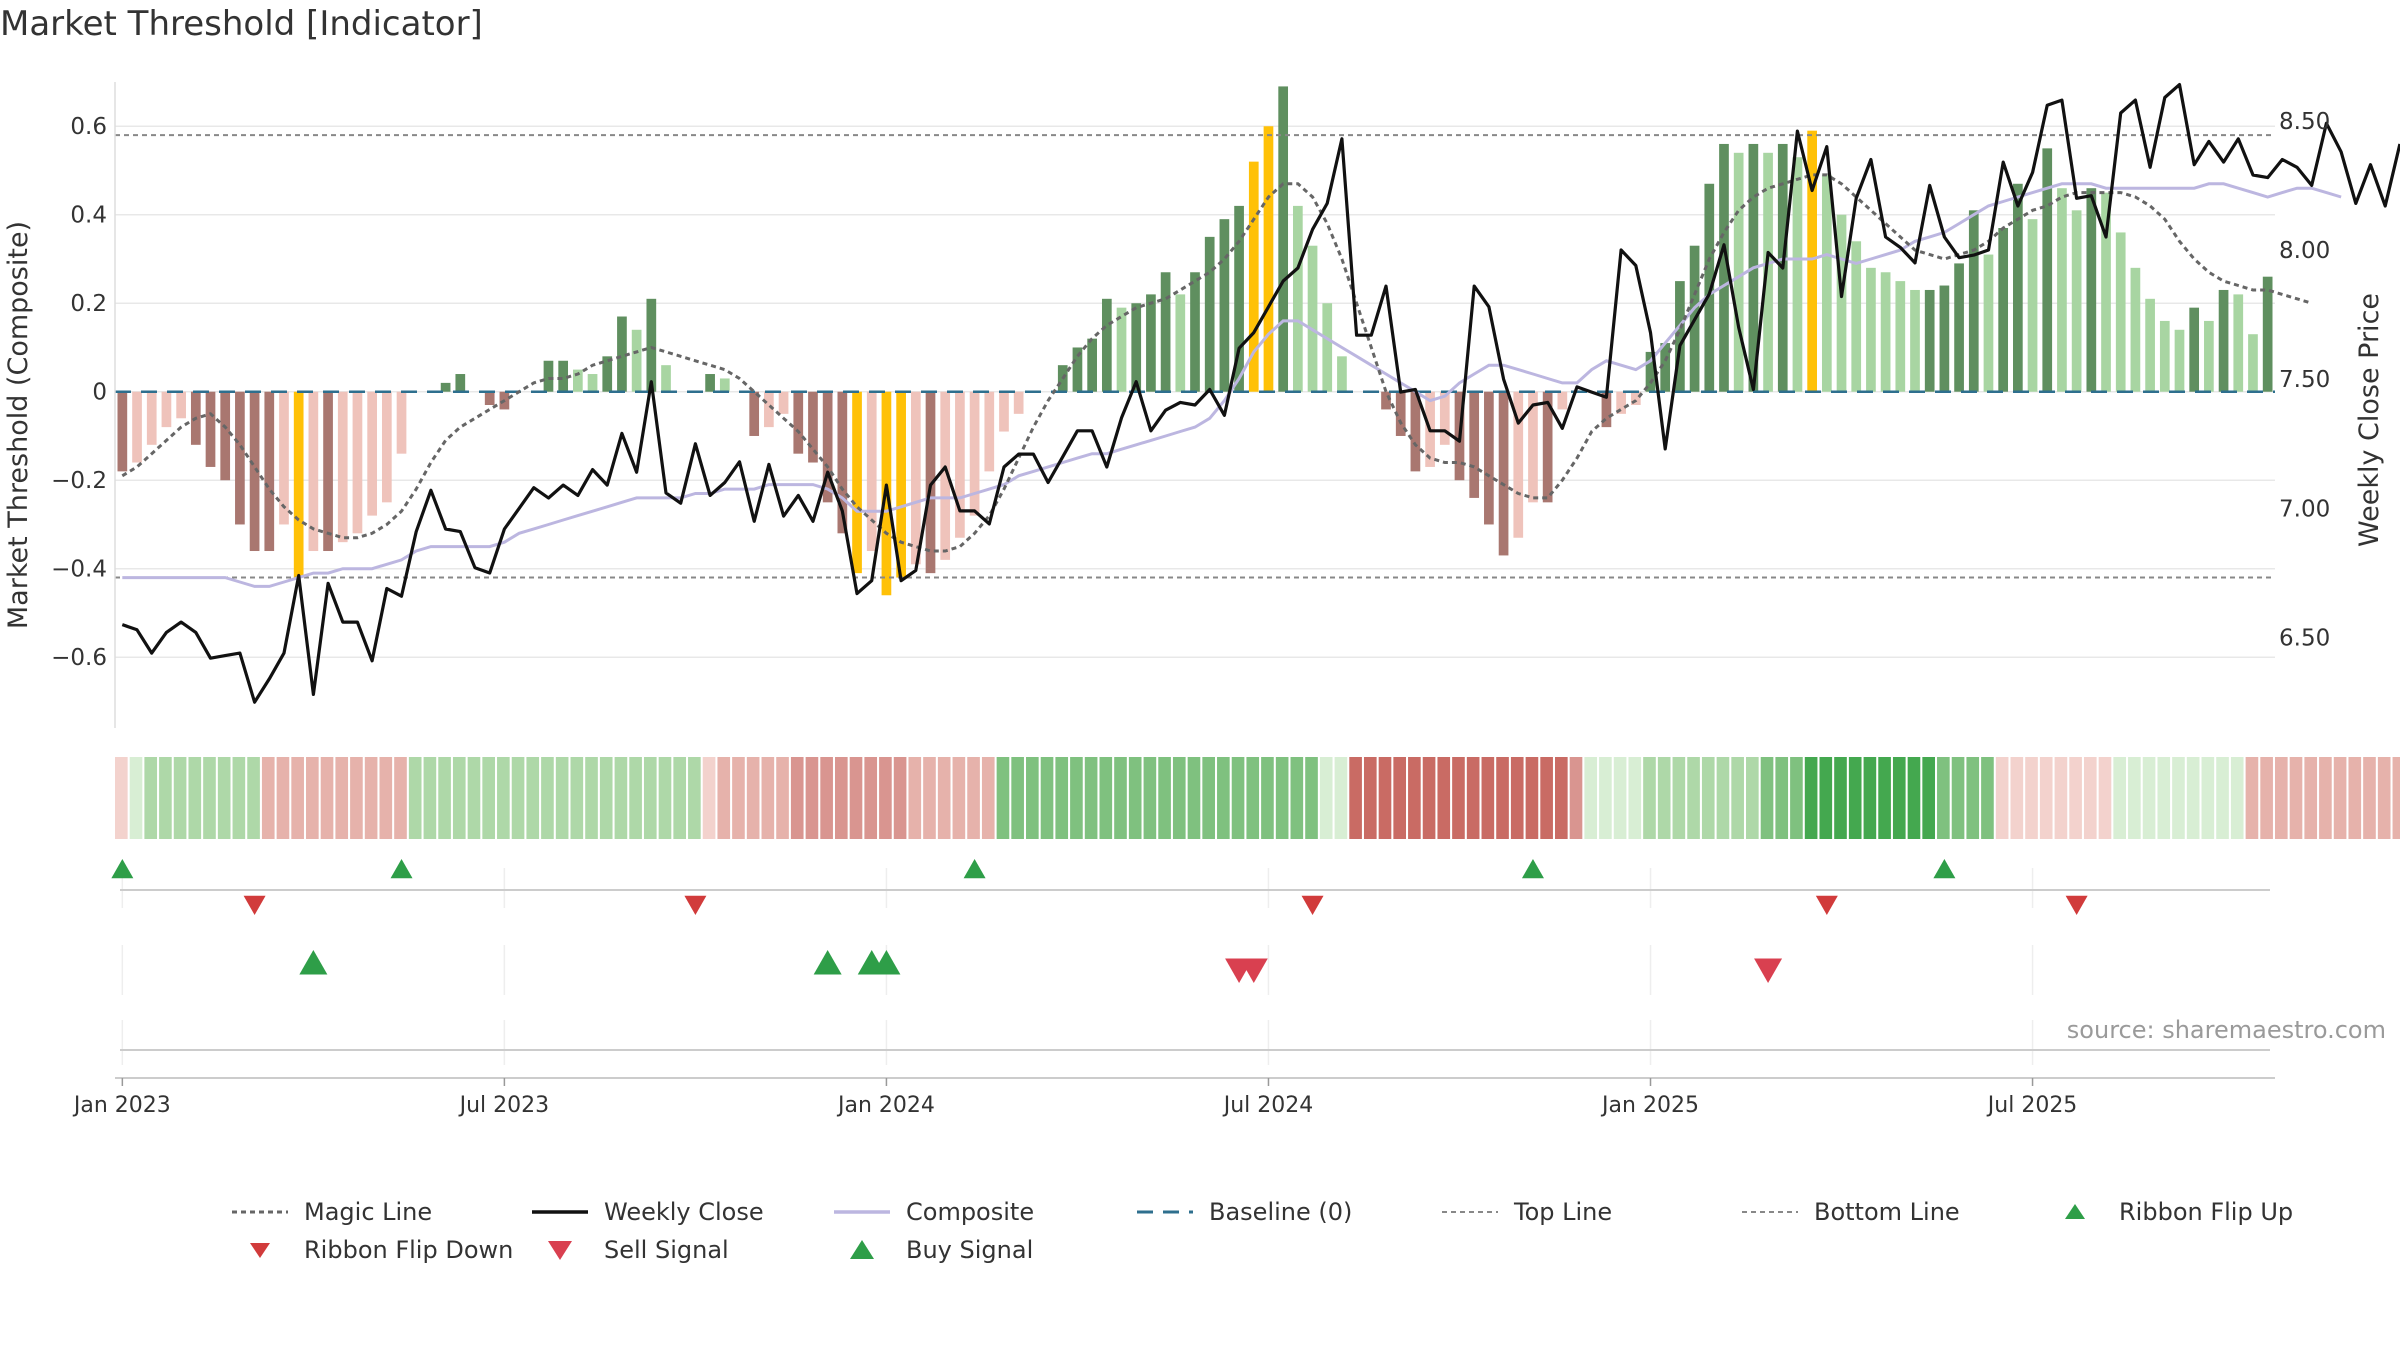 The height and width of the screenshot is (1350, 2400). What do you see at coordinates (1268, 1105) in the screenshot?
I see `x-tick-label: Jul 2024` at bounding box center [1268, 1105].